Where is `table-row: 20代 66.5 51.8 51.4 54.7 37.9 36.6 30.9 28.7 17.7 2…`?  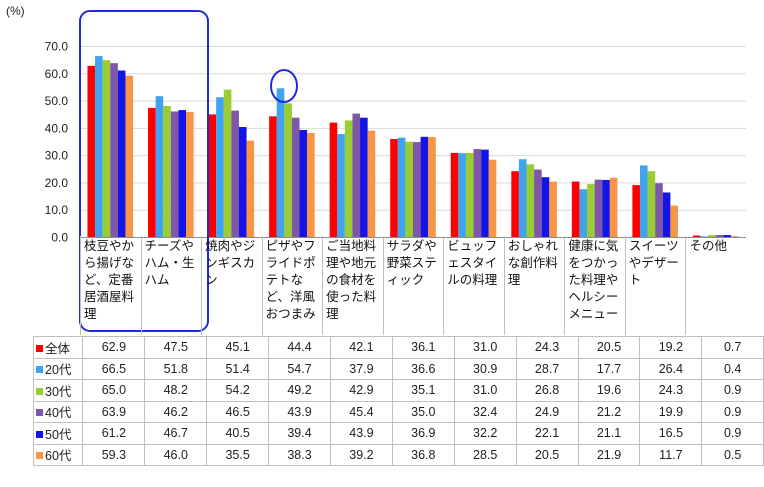
table-row: 20代 66.5 51.8 51.4 54.7 37.9 36.6 30.9 28.7 17.7 2… is located at coordinates (398, 368).